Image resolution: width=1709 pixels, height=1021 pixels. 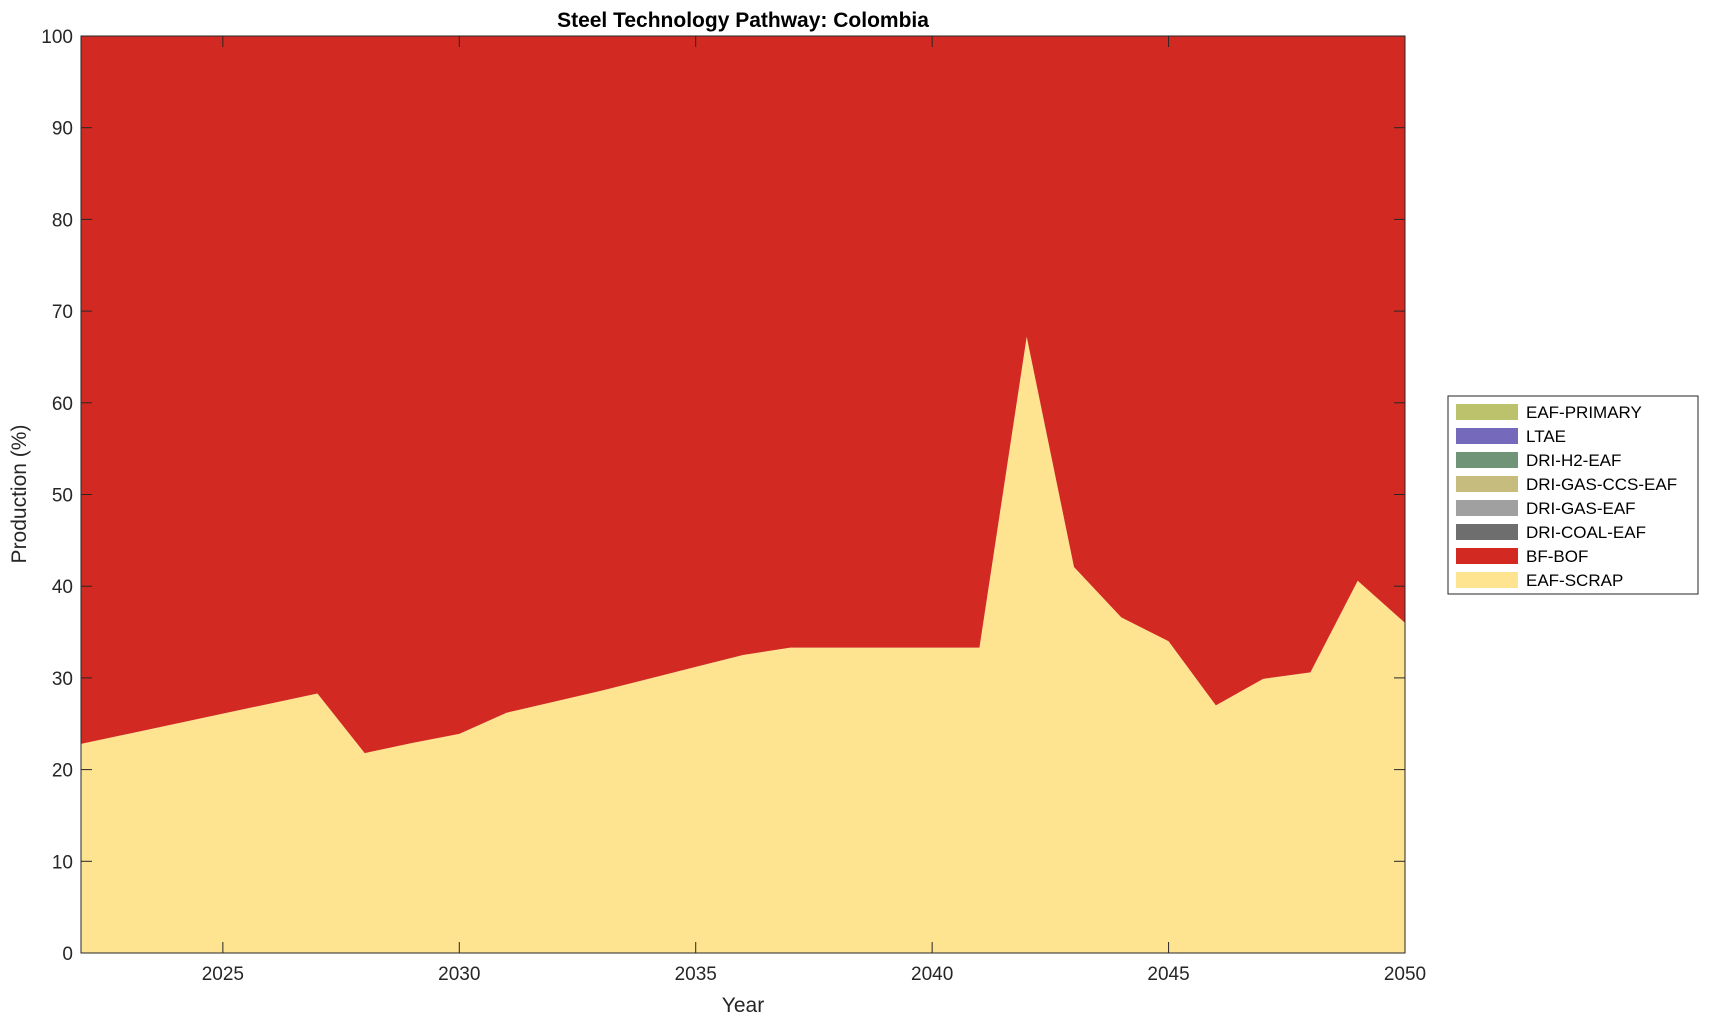 What do you see at coordinates (1574, 580) in the screenshot?
I see `legend-label-eaf-scrap: EAF-SCRAP` at bounding box center [1574, 580].